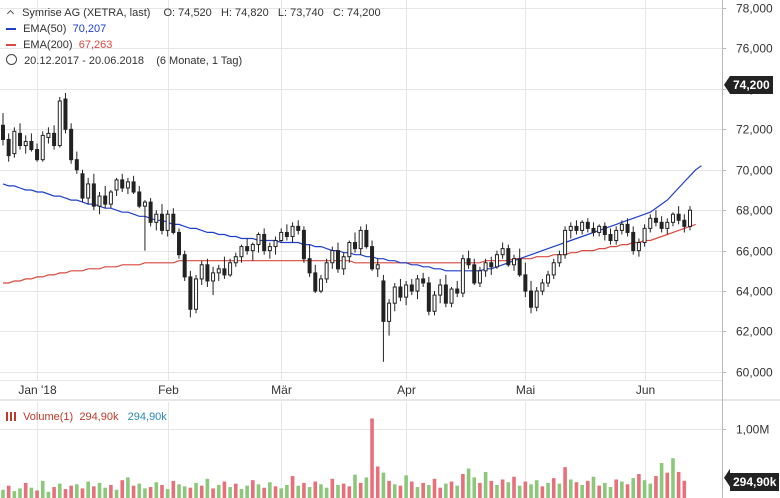 This screenshot has height=498, width=780. What do you see at coordinates (754, 171) in the screenshot?
I see `price-tick-label: 70,000` at bounding box center [754, 171].